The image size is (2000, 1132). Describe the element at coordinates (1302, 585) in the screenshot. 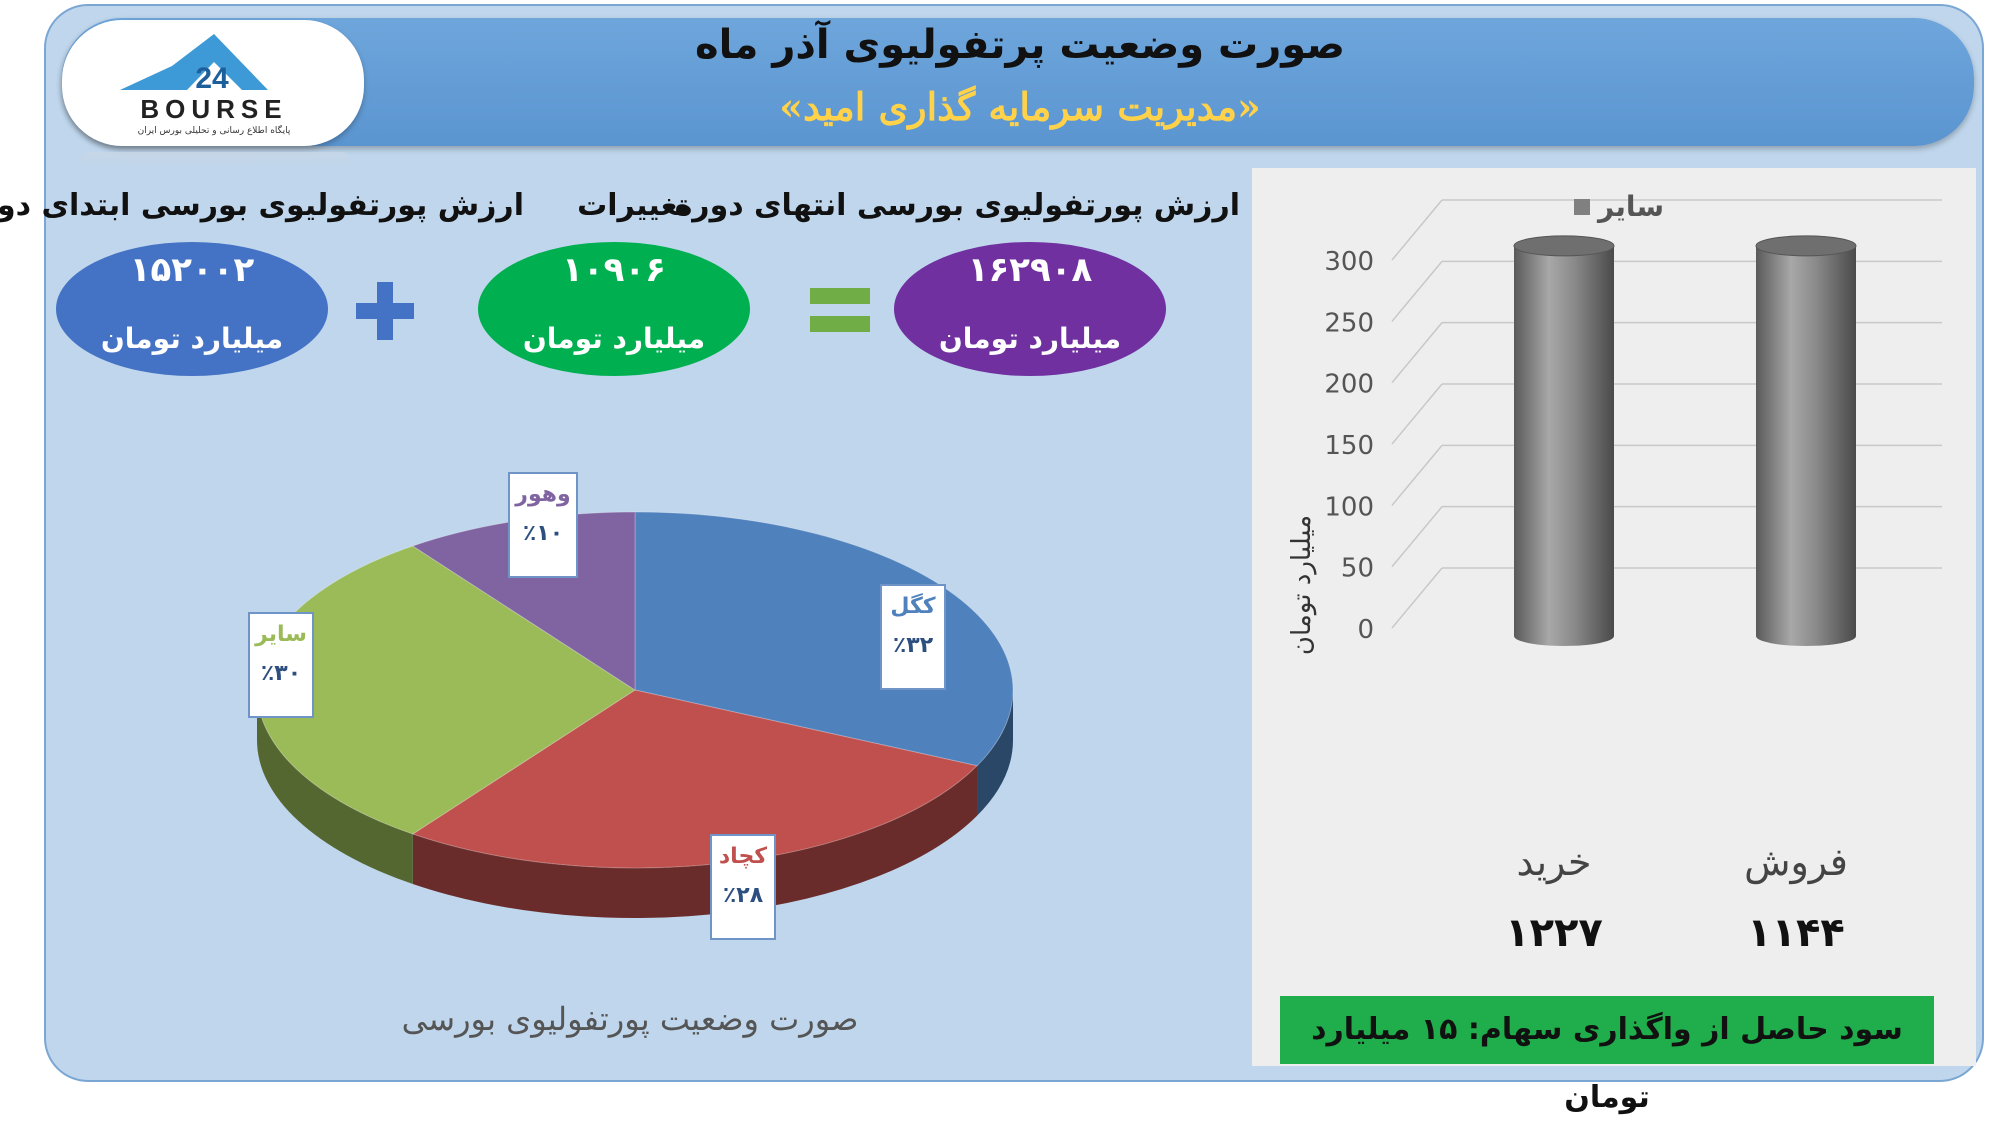

I see `y-axis-label: میلیارد تومان` at that location.